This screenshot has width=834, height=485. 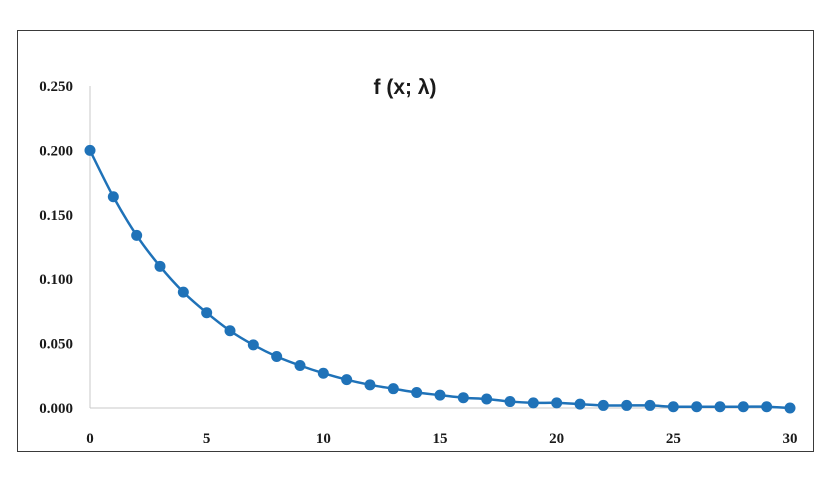 What do you see at coordinates (56, 151) in the screenshot?
I see `y-tick-label: 0.200` at bounding box center [56, 151].